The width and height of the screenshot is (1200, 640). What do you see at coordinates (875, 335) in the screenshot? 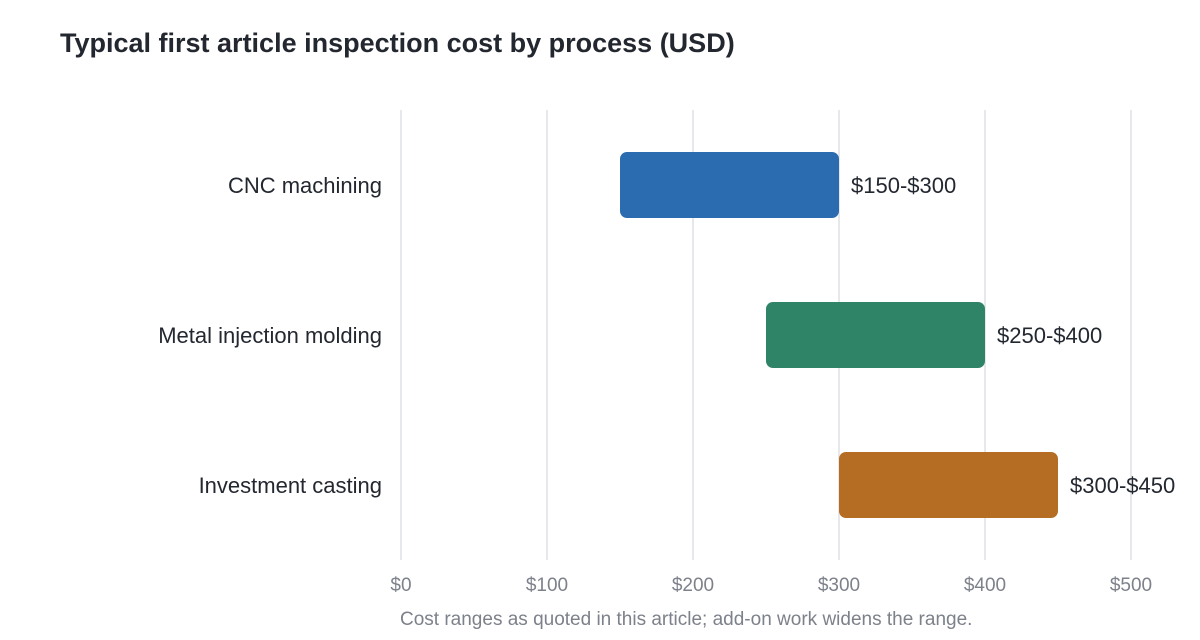
I see `range-bar-metal-injection-molding` at bounding box center [875, 335].